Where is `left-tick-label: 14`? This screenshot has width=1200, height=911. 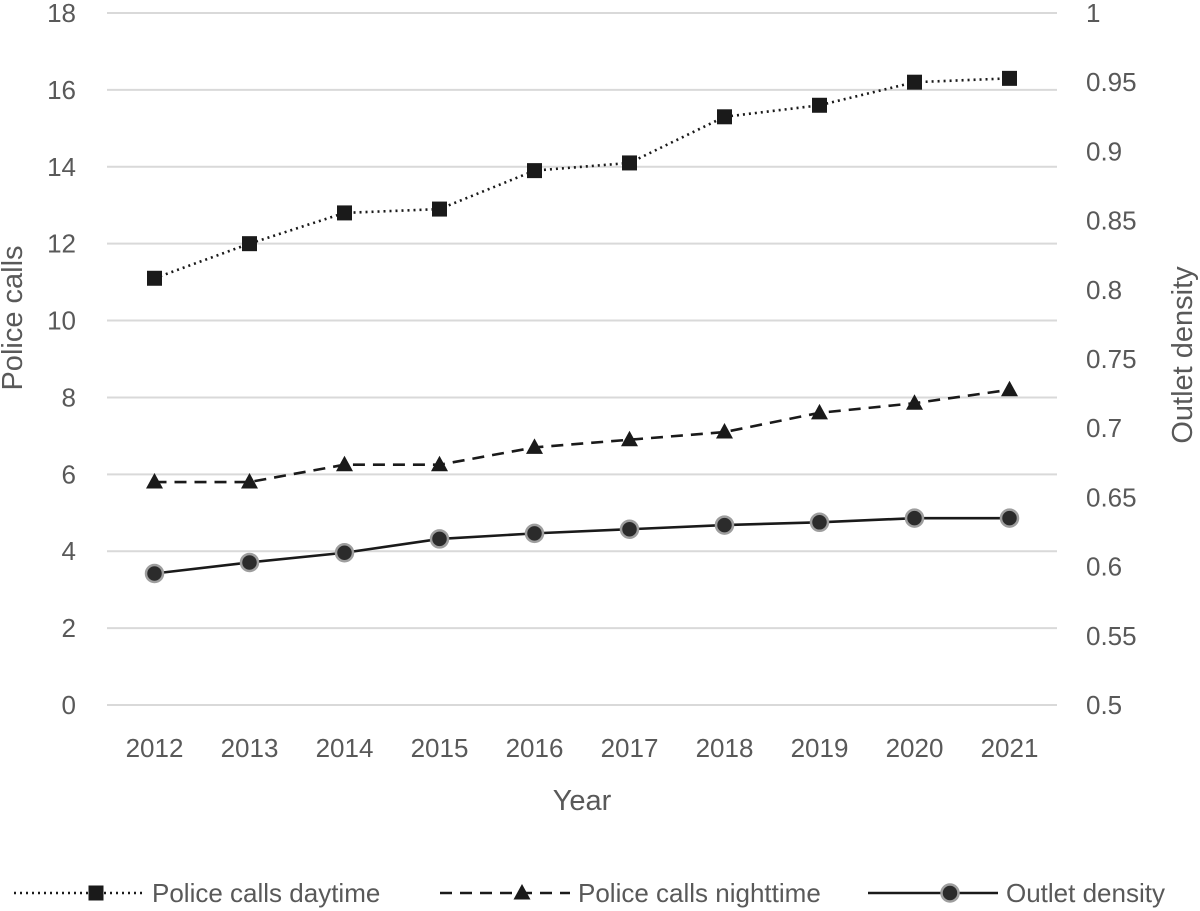
left-tick-label: 14 is located at coordinates (61, 167).